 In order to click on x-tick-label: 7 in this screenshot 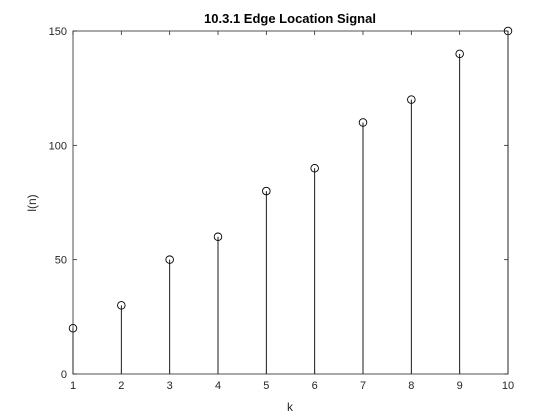, I will do `click(363, 386)`.